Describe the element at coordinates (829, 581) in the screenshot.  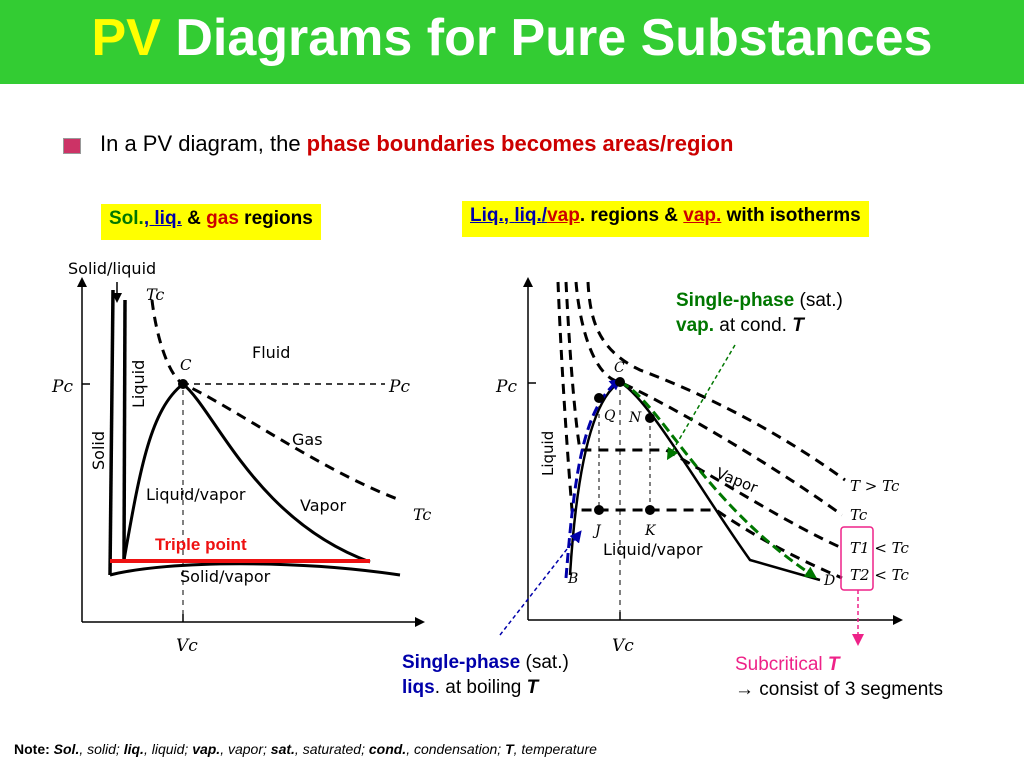
I see `label-d: D` at that location.